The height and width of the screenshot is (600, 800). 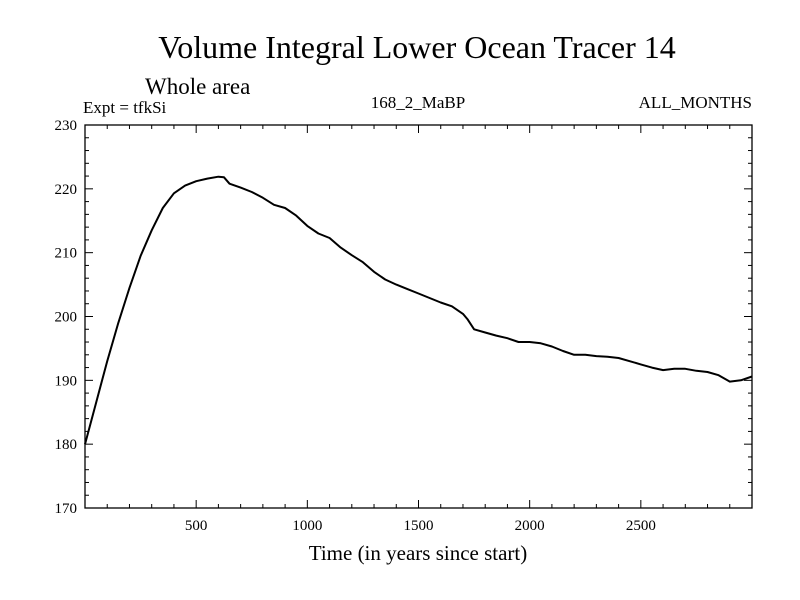 I want to click on y-tick-label: 220, so click(x=66, y=190).